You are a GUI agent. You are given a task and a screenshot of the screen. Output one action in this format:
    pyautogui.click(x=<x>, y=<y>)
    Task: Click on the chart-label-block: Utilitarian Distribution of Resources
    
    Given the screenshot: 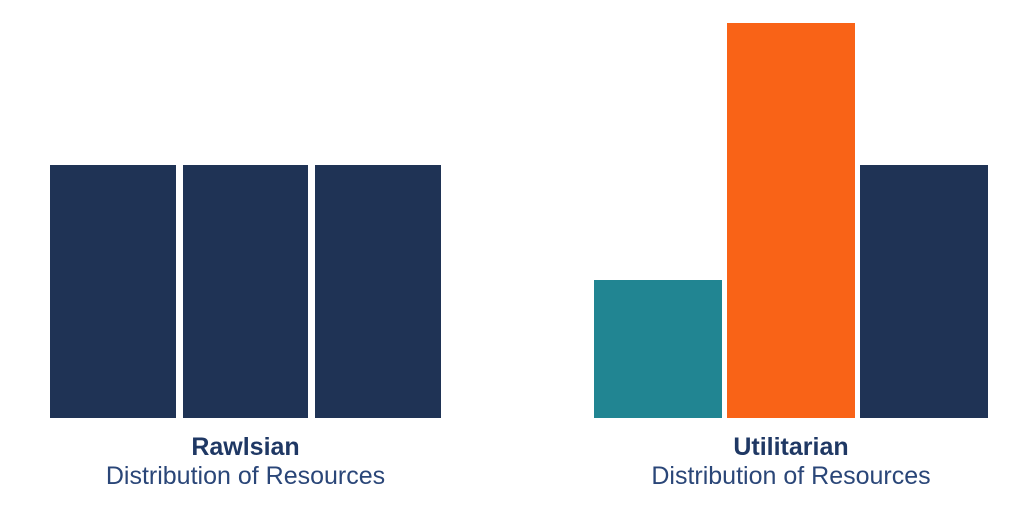 What is the action you would take?
    pyautogui.click(x=791, y=454)
    